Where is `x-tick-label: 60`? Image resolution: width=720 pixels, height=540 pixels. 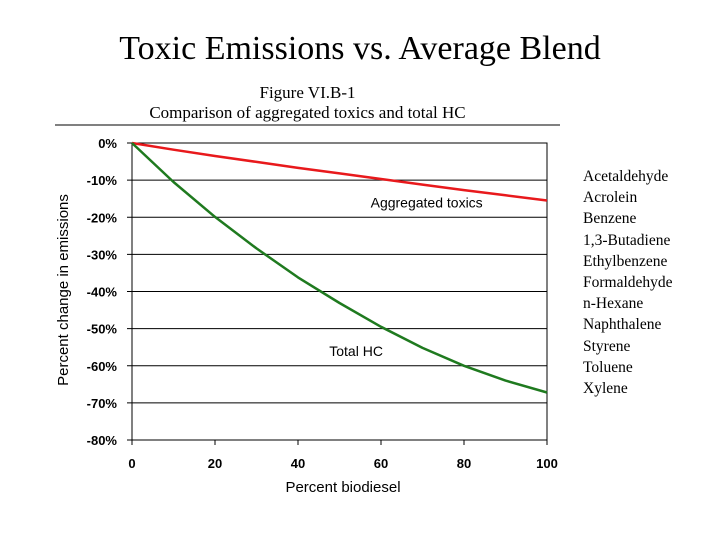
x-tick-label: 60 is located at coordinates (381, 463).